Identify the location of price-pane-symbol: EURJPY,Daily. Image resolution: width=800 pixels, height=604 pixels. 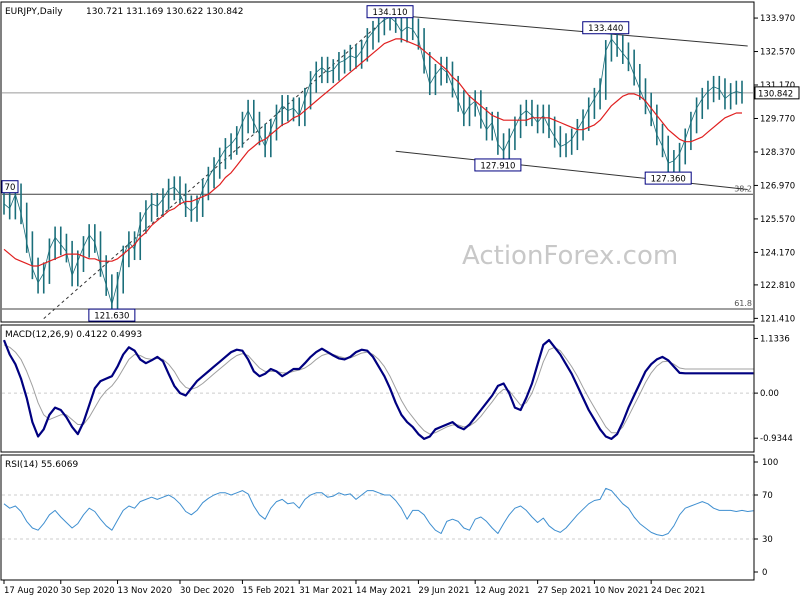
(34, 12).